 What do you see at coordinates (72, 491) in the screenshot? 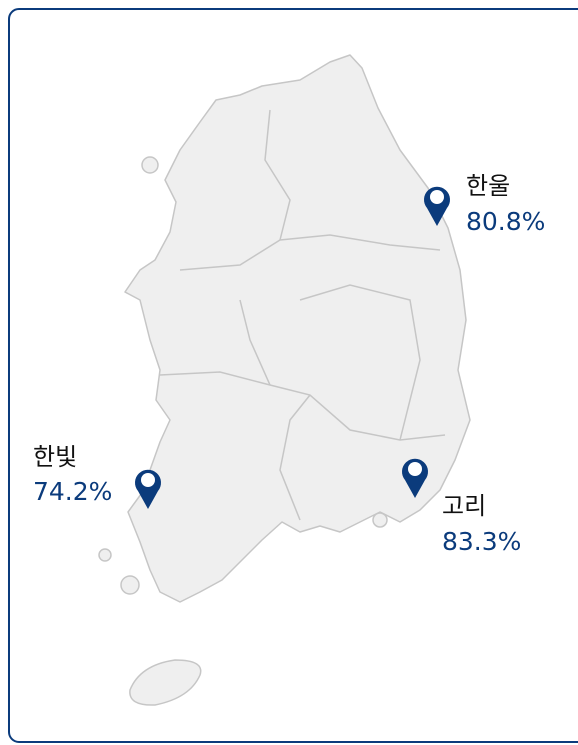
I see `plant-rate: 74.2%` at bounding box center [72, 491].